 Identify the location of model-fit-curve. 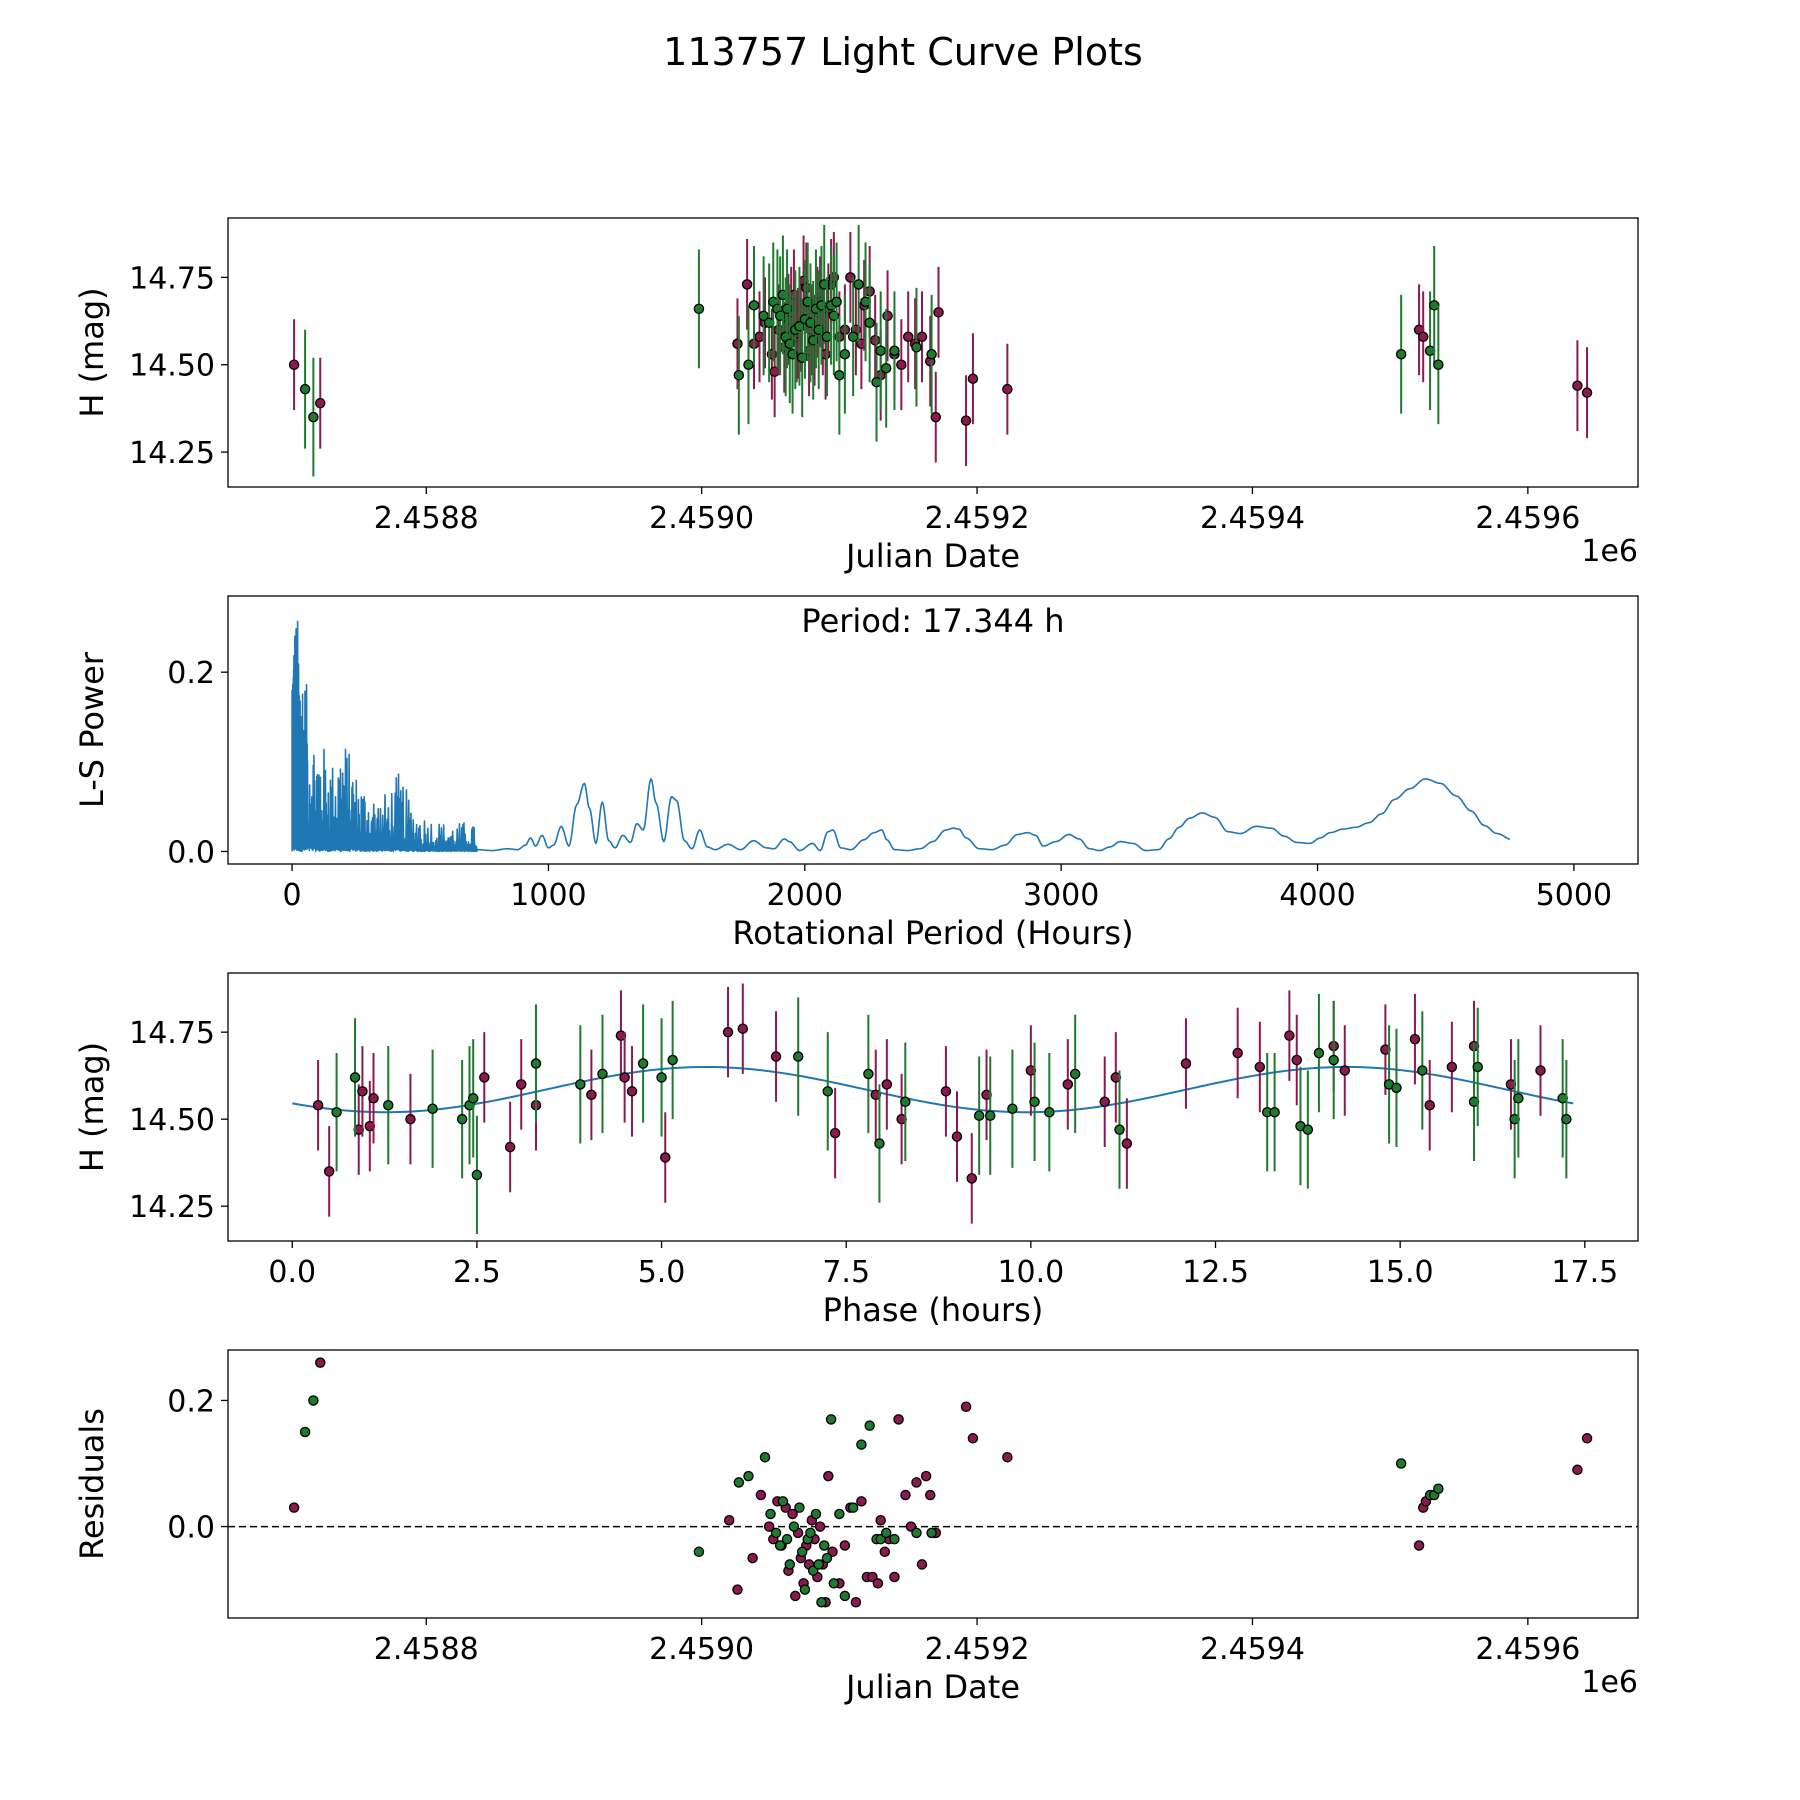
(933, 1089).